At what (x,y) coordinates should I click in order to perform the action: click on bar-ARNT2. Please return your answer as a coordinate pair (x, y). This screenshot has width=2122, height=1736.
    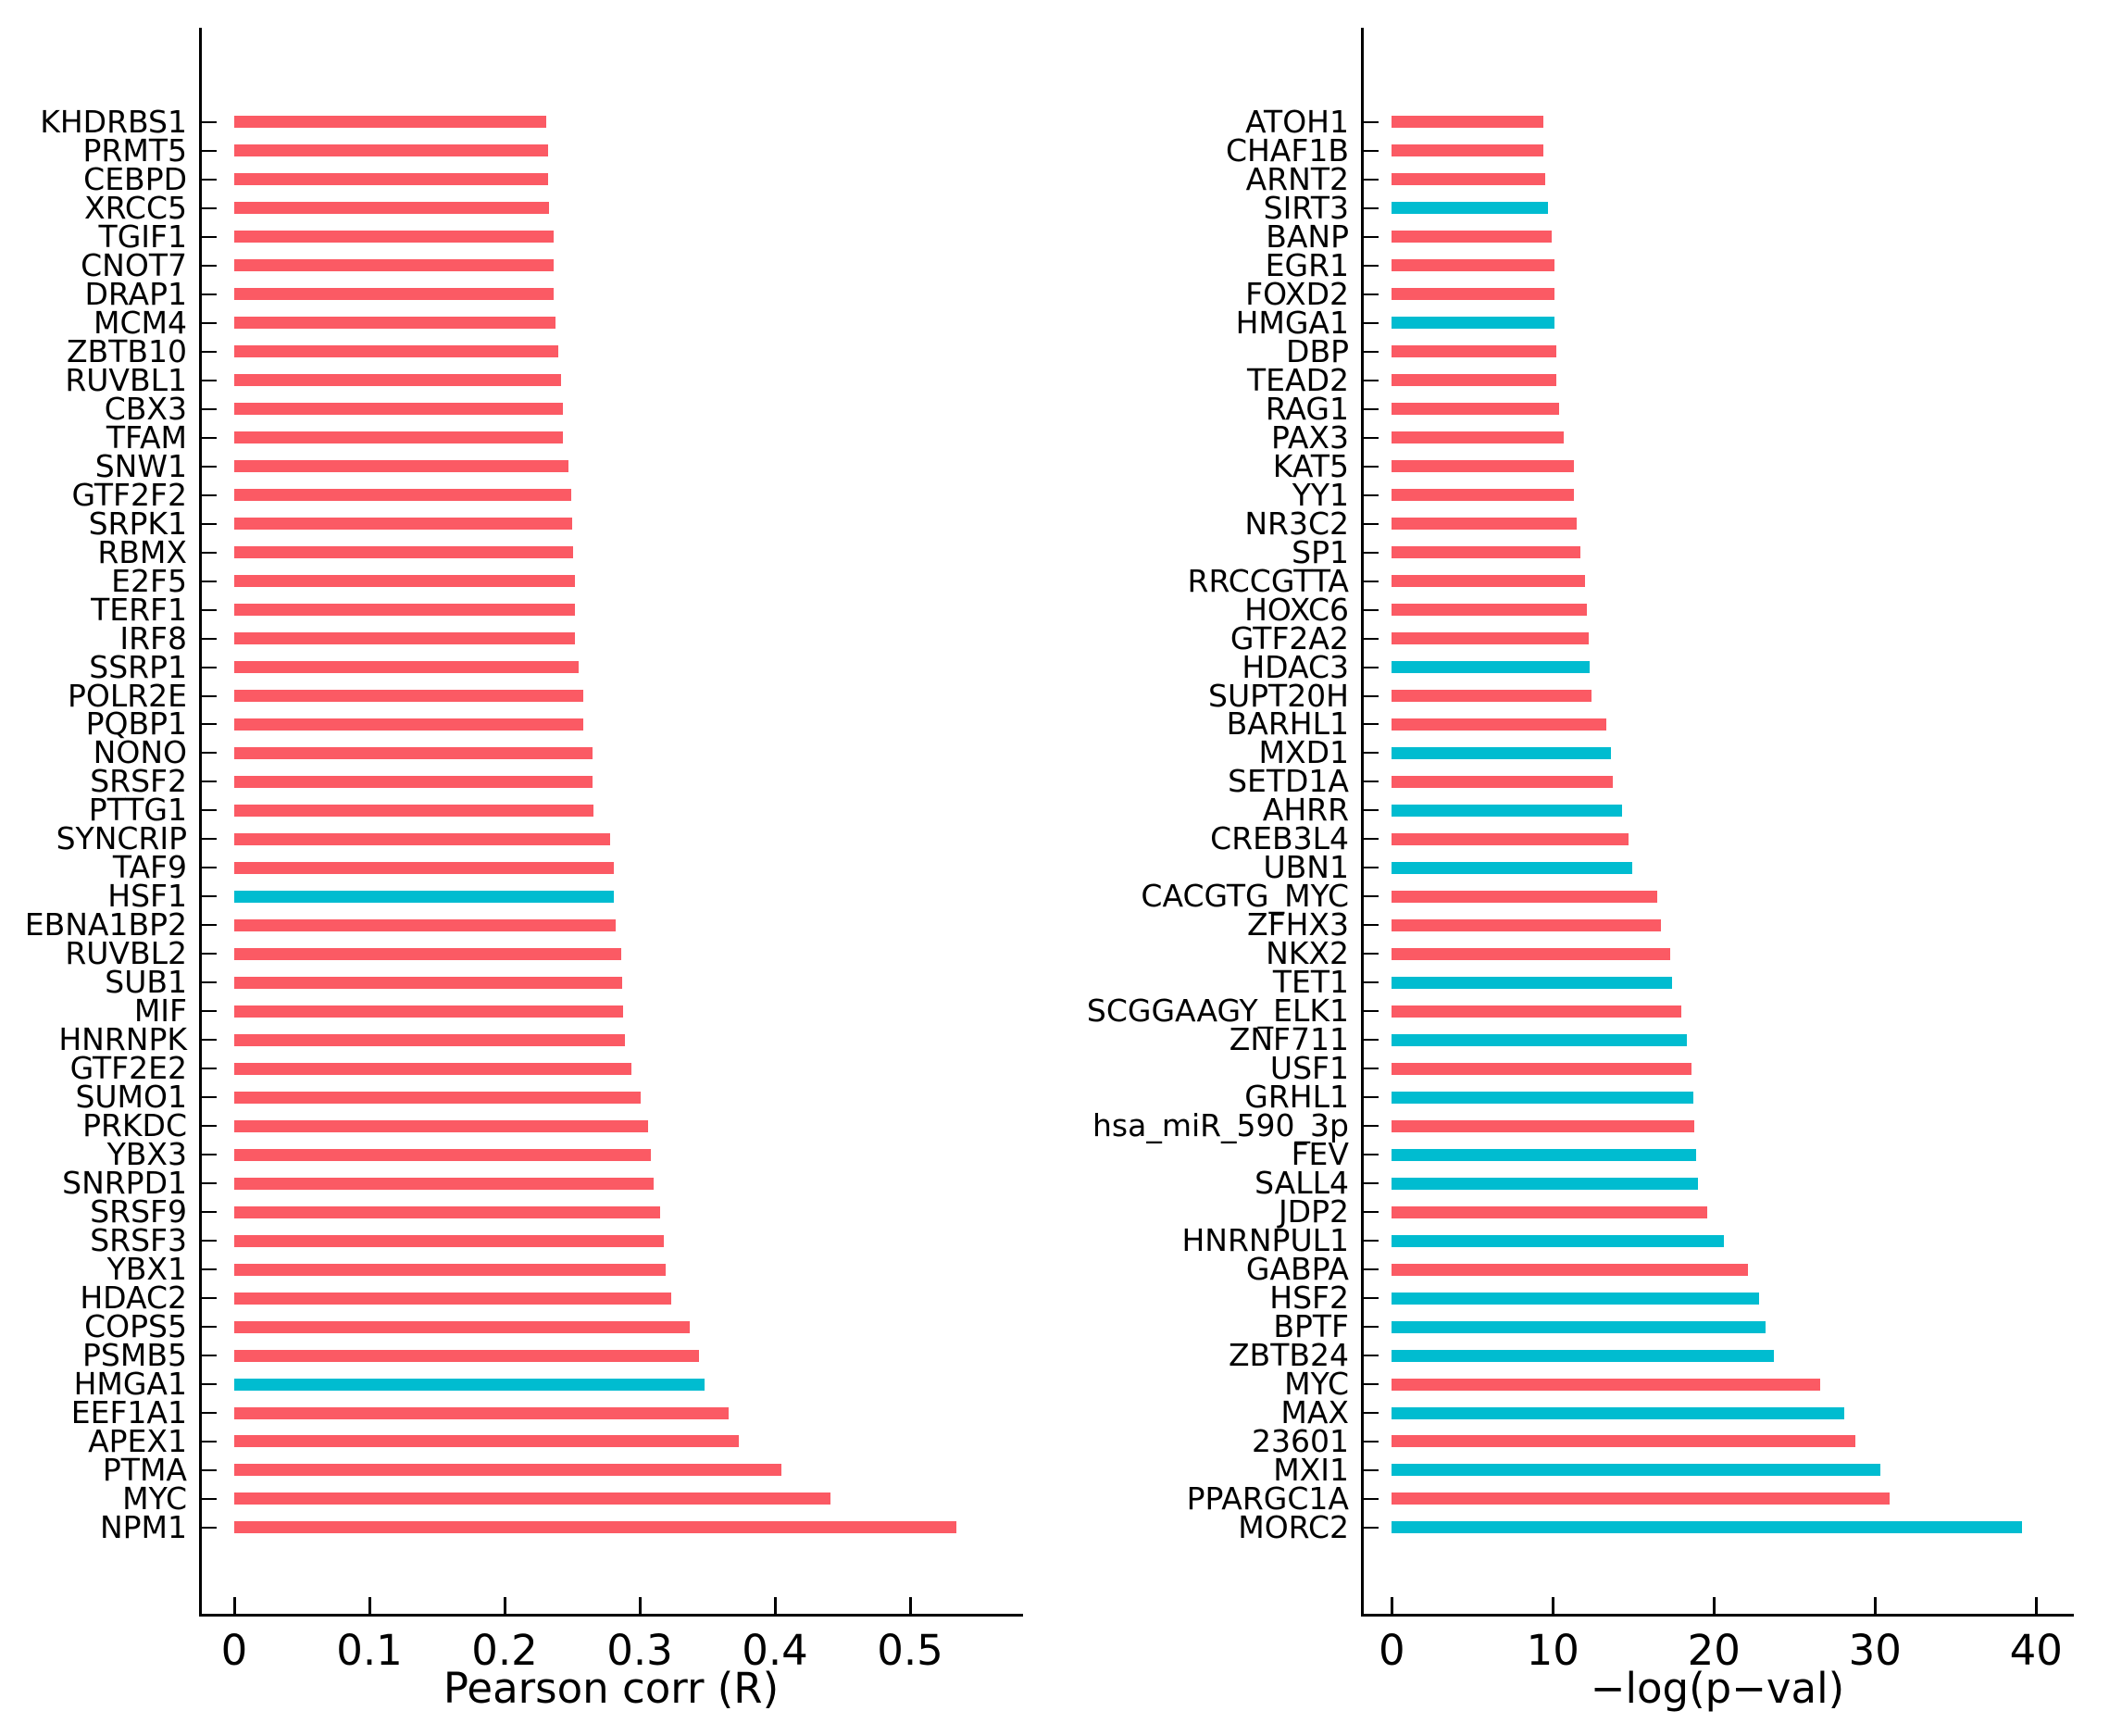
    Looking at the image, I should click on (1468, 179).